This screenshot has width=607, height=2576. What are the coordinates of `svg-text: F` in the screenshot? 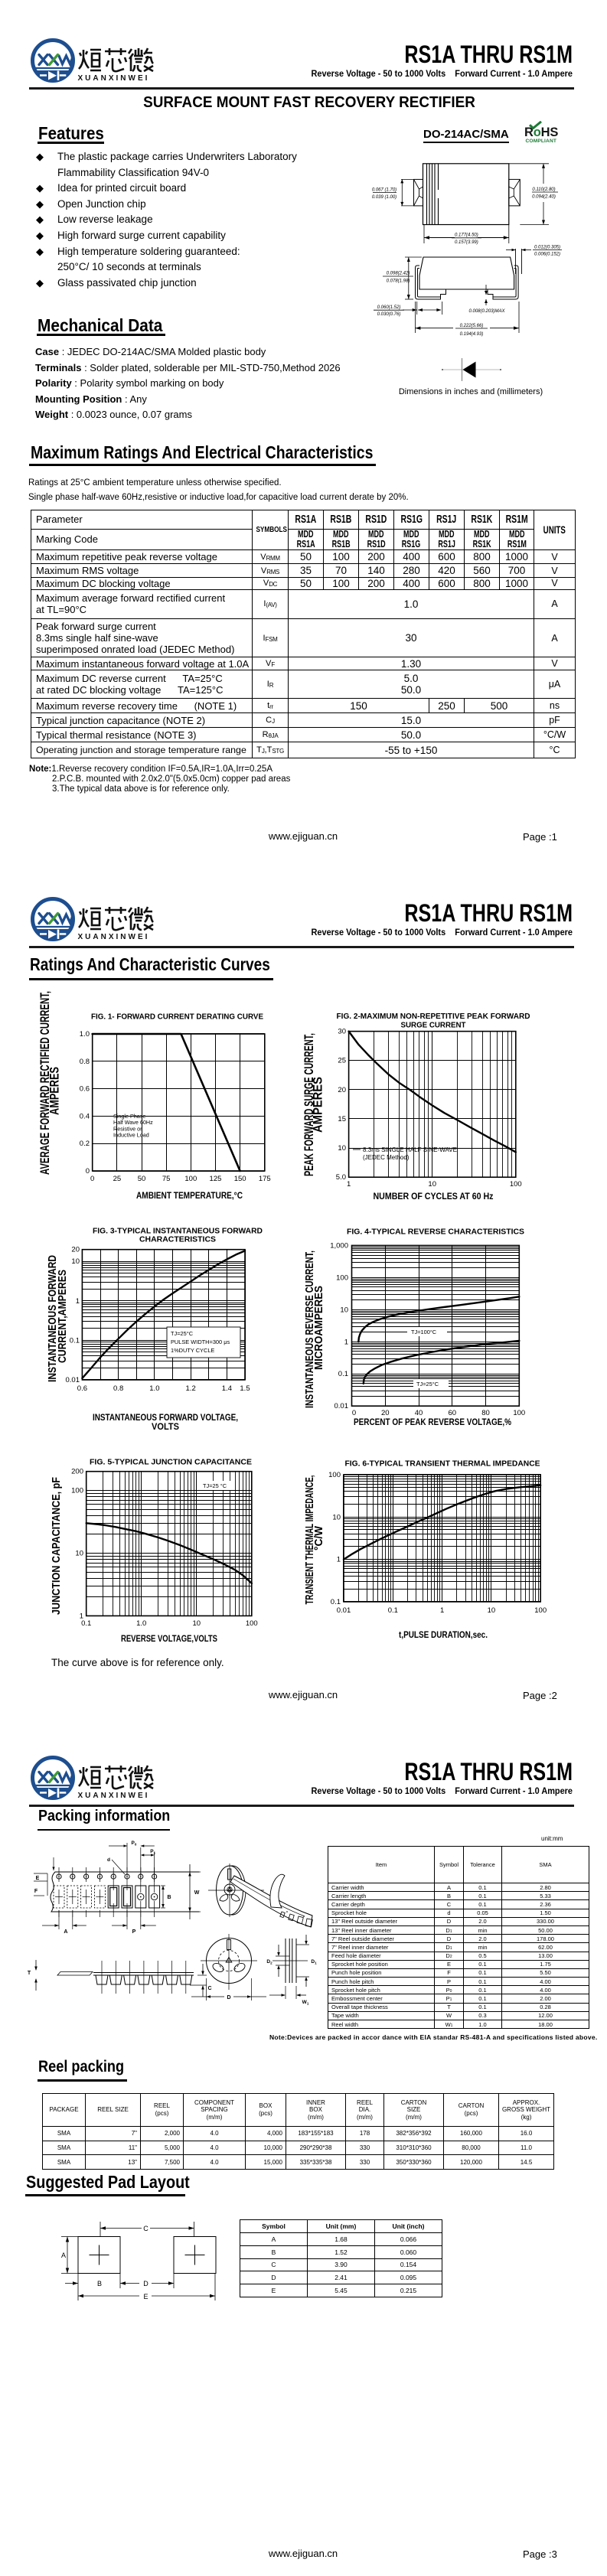 It's located at (36, 1891).